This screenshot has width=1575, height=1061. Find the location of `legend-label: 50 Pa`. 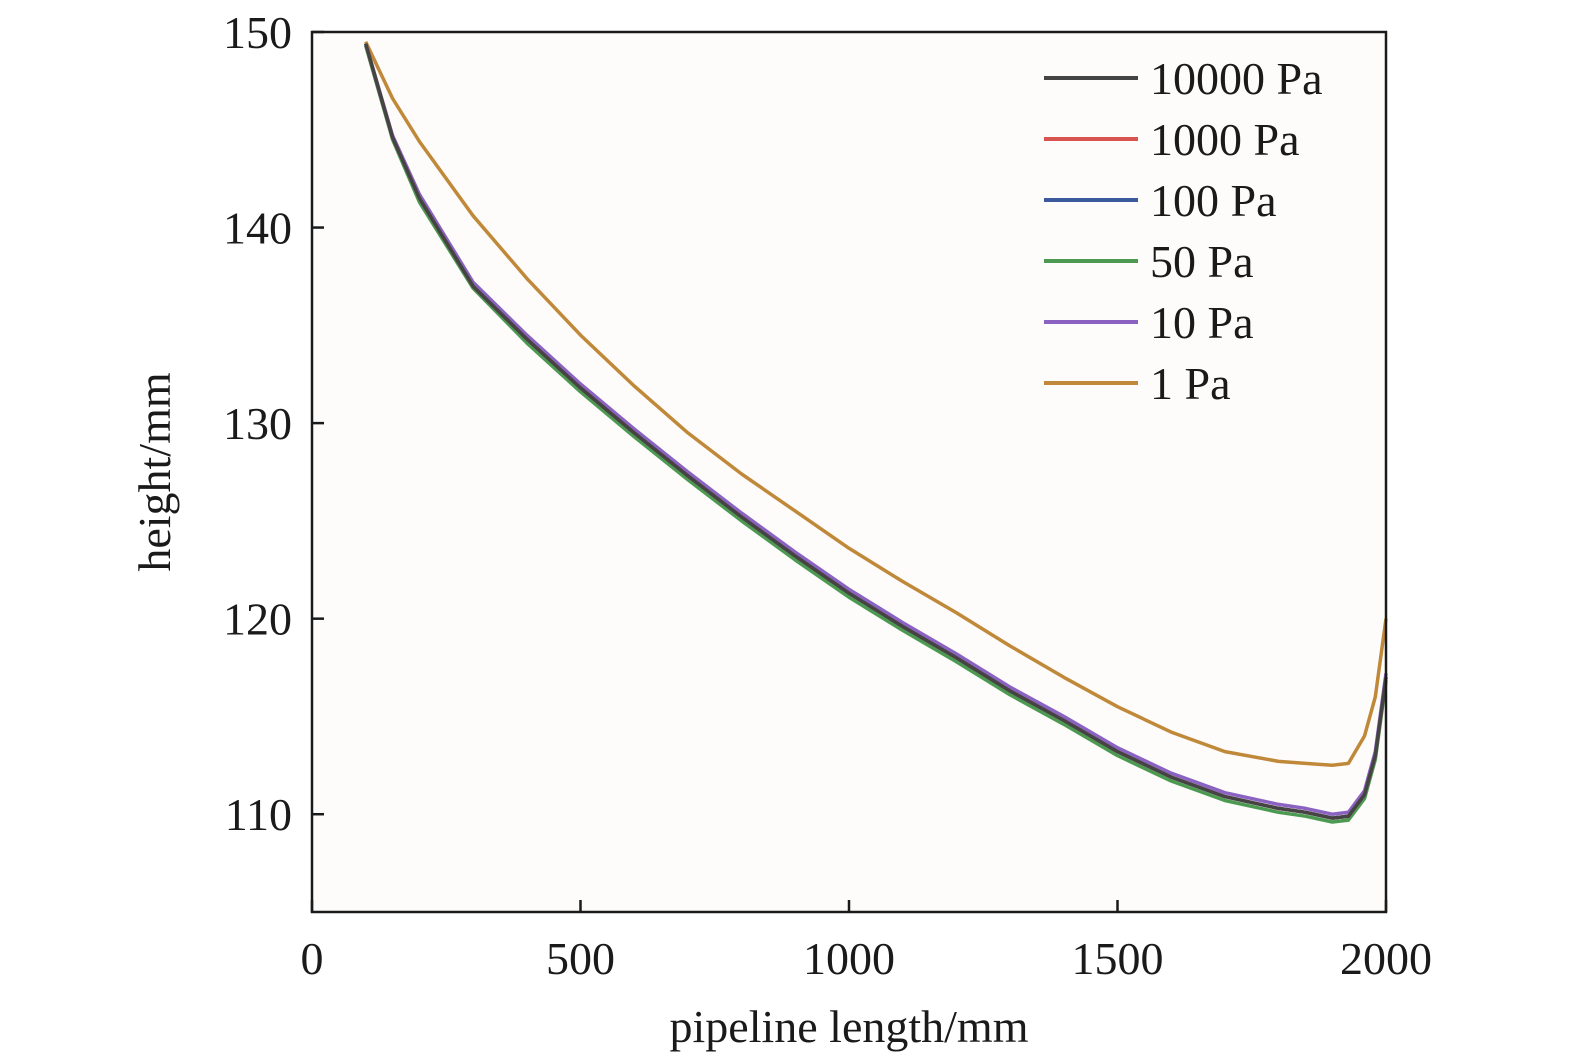

legend-label: 50 Pa is located at coordinates (1202, 261).